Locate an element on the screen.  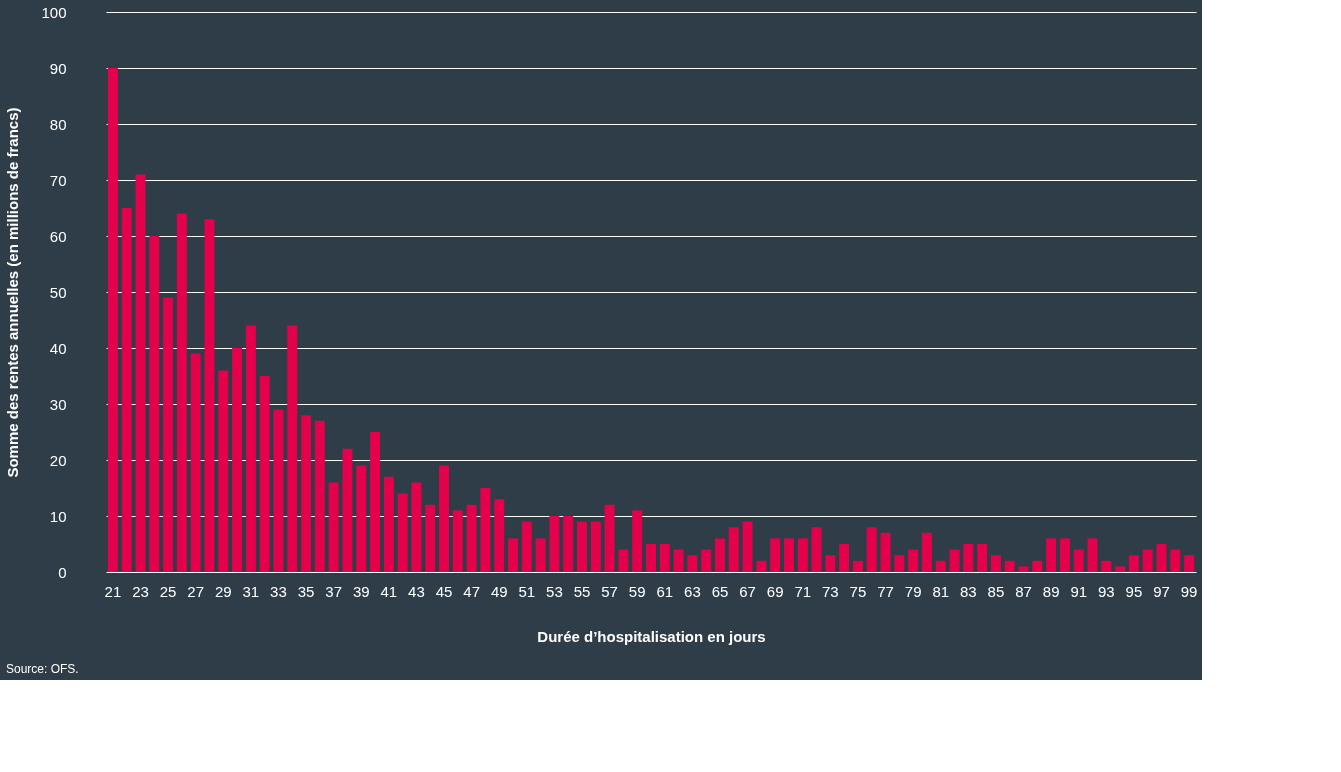
x-tick-label: 47 is located at coordinates (471, 591).